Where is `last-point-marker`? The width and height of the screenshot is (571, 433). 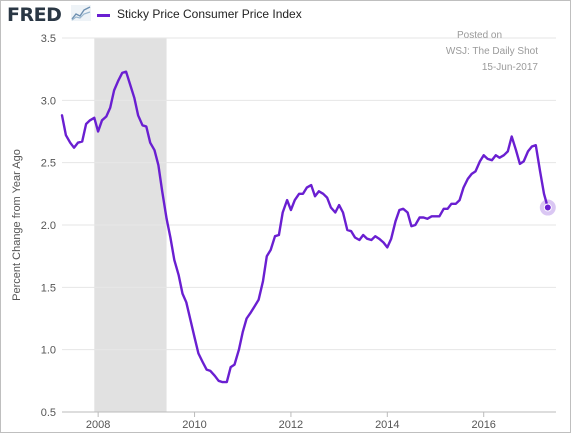 last-point-marker is located at coordinates (547, 207).